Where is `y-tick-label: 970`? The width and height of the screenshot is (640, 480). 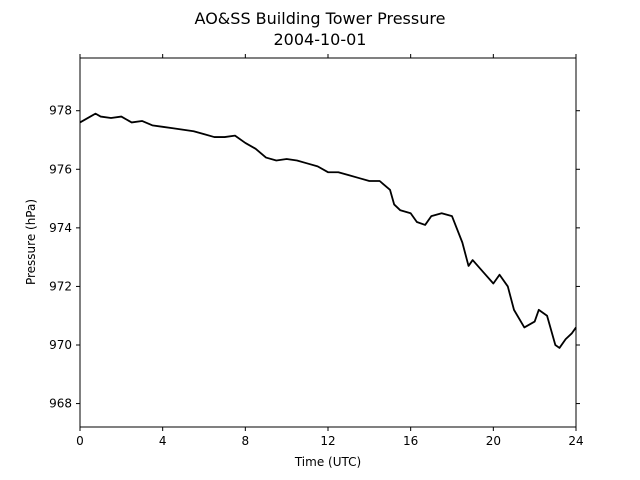 y-tick-label: 970 is located at coordinates (60, 345).